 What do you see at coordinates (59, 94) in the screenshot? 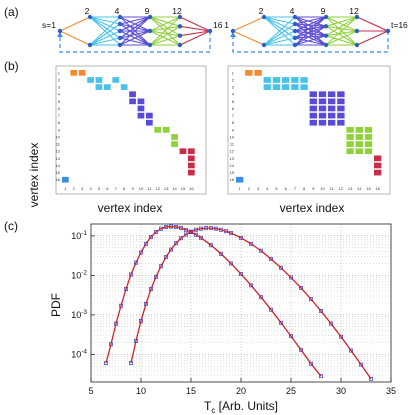
I see `matrix-y-tick: 4` at bounding box center [59, 94].